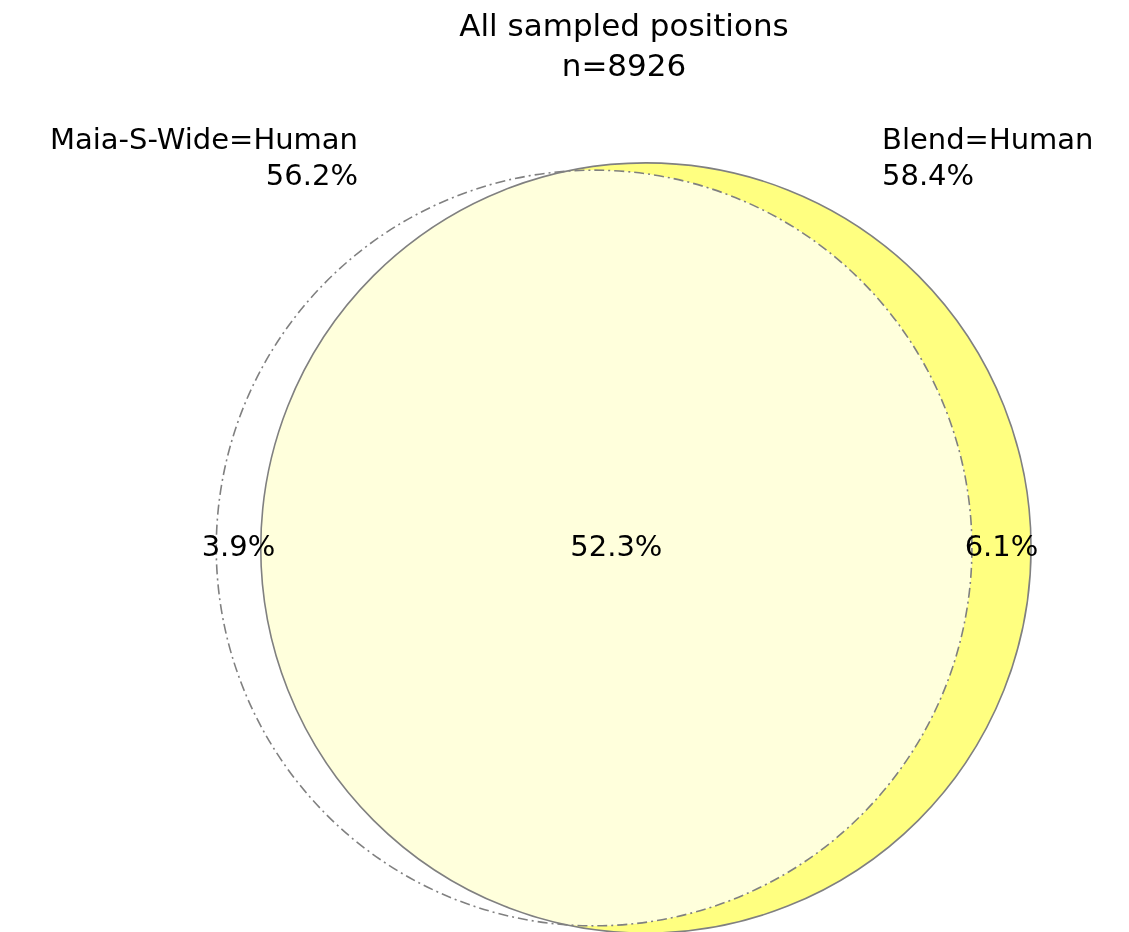  I want to click on text: Blend=Human, so click(988, 138).